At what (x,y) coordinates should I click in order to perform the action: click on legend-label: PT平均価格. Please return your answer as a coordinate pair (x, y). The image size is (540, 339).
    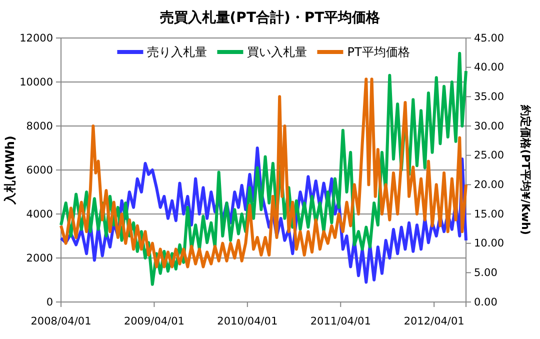
    Looking at the image, I should click on (378, 52).